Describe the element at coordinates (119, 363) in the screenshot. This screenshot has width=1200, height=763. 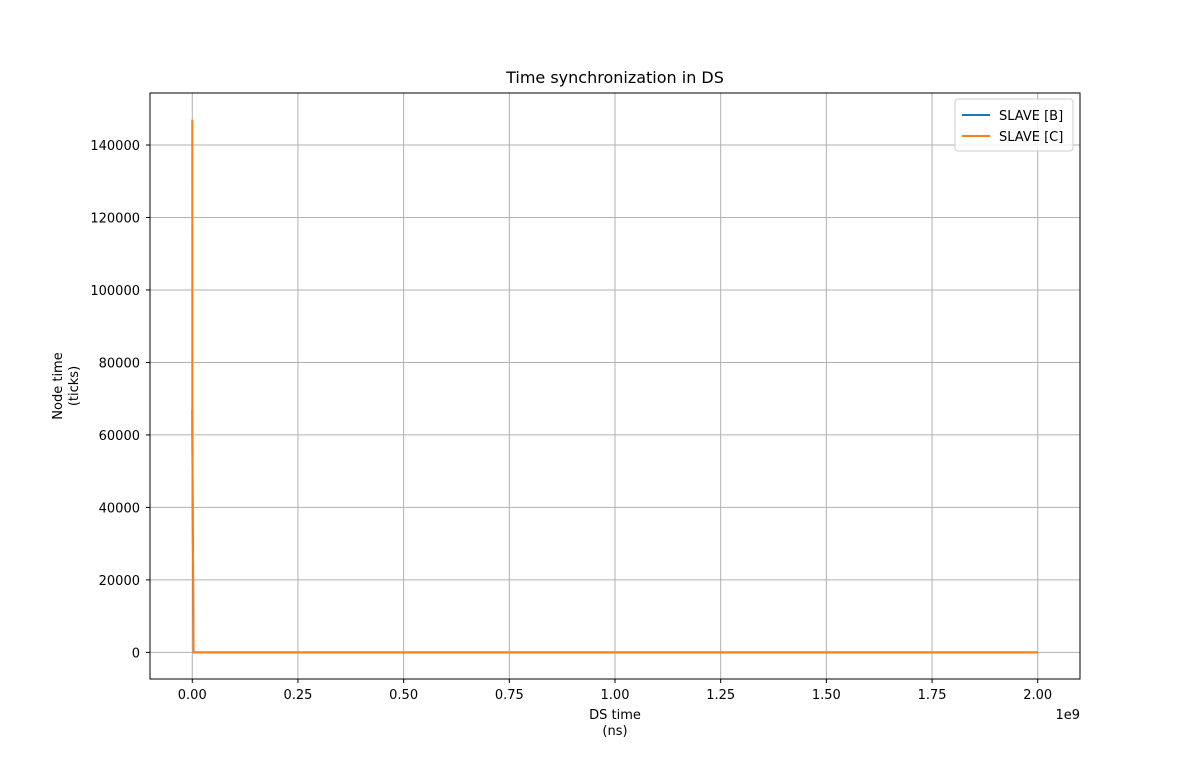
I see `y-tick-label: 80000` at that location.